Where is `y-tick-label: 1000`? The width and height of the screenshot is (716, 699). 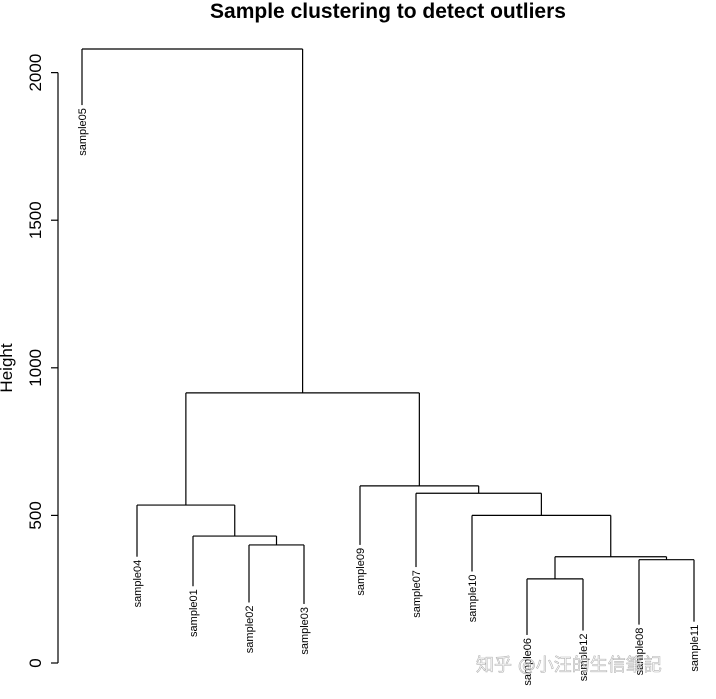
y-tick-label: 1000 is located at coordinates (35, 368).